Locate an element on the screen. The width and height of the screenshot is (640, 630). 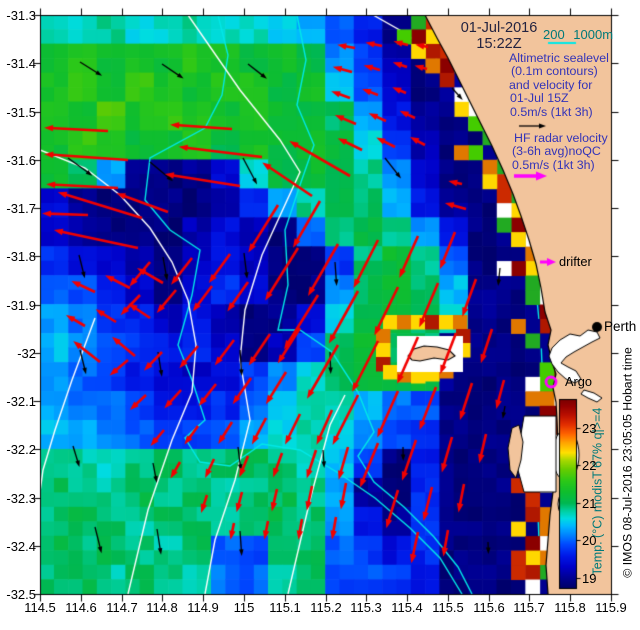
colorbar-tick-label: 23 is located at coordinates (589, 428).